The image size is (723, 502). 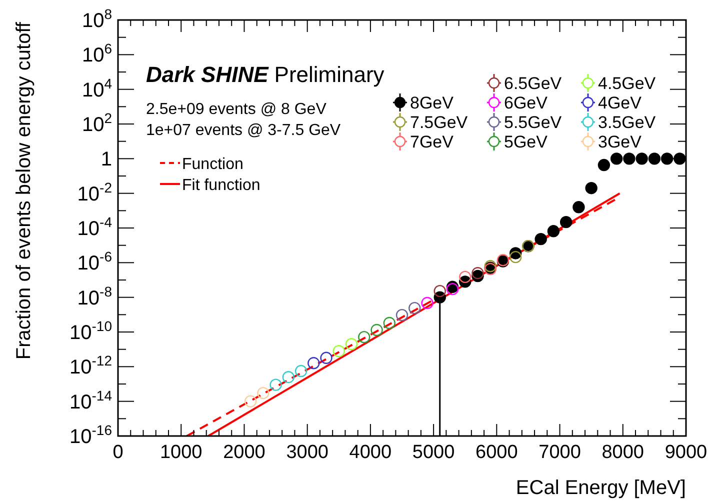 What do you see at coordinates (627, 83) in the screenshot?
I see `legend-label: 4.5GeV` at bounding box center [627, 83].